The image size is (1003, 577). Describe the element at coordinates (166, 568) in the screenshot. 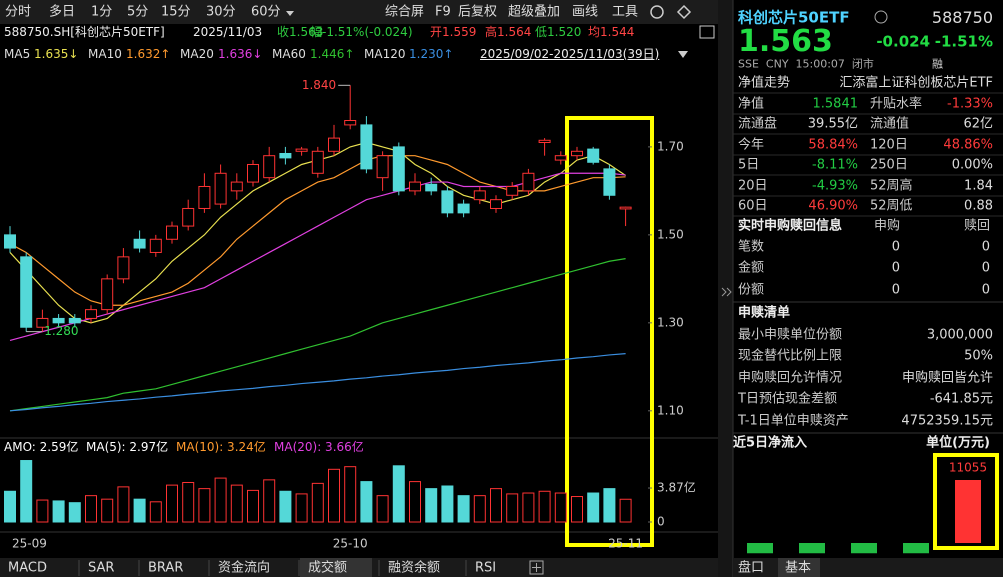

I see `indicator-tab: BRAR` at that location.